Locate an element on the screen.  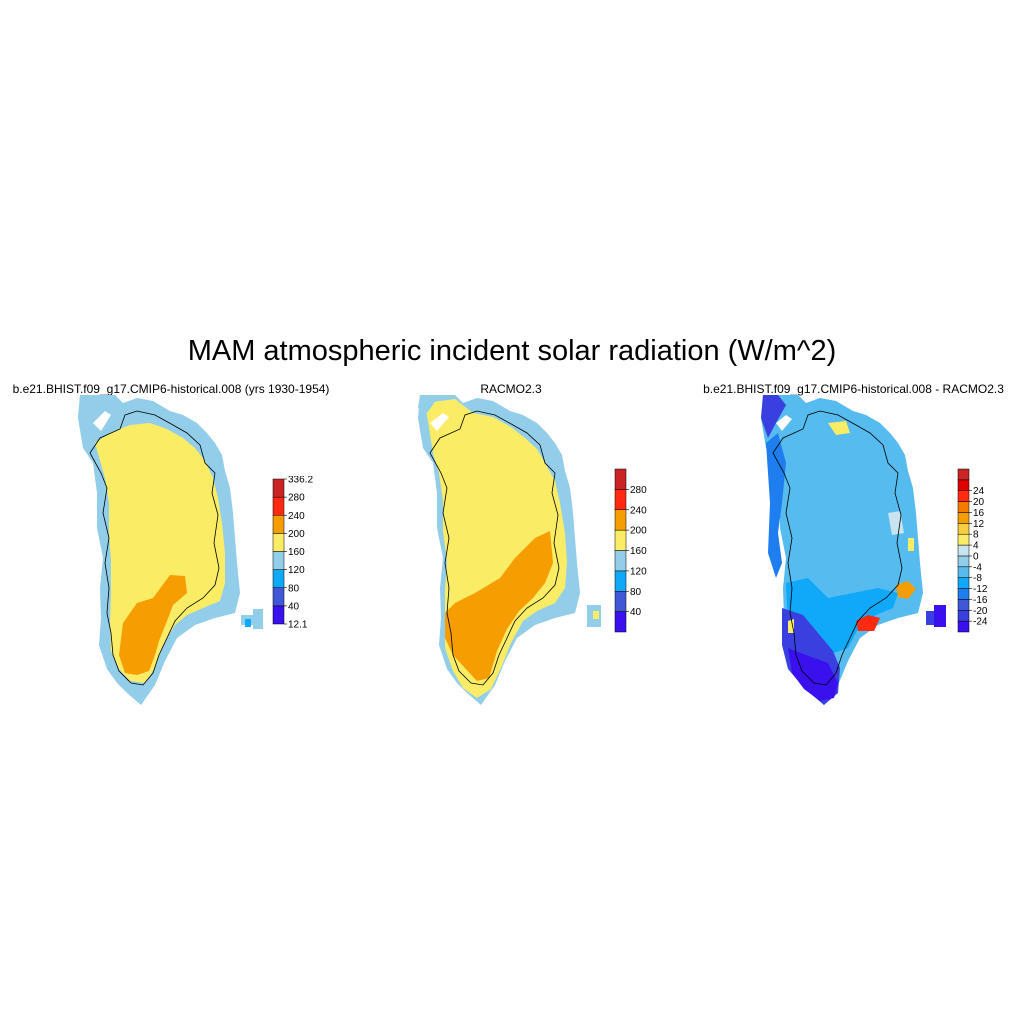
colorbar-model: 12.1 40 80 120 160 200 240 280 336.2 is located at coordinates (292, 553).